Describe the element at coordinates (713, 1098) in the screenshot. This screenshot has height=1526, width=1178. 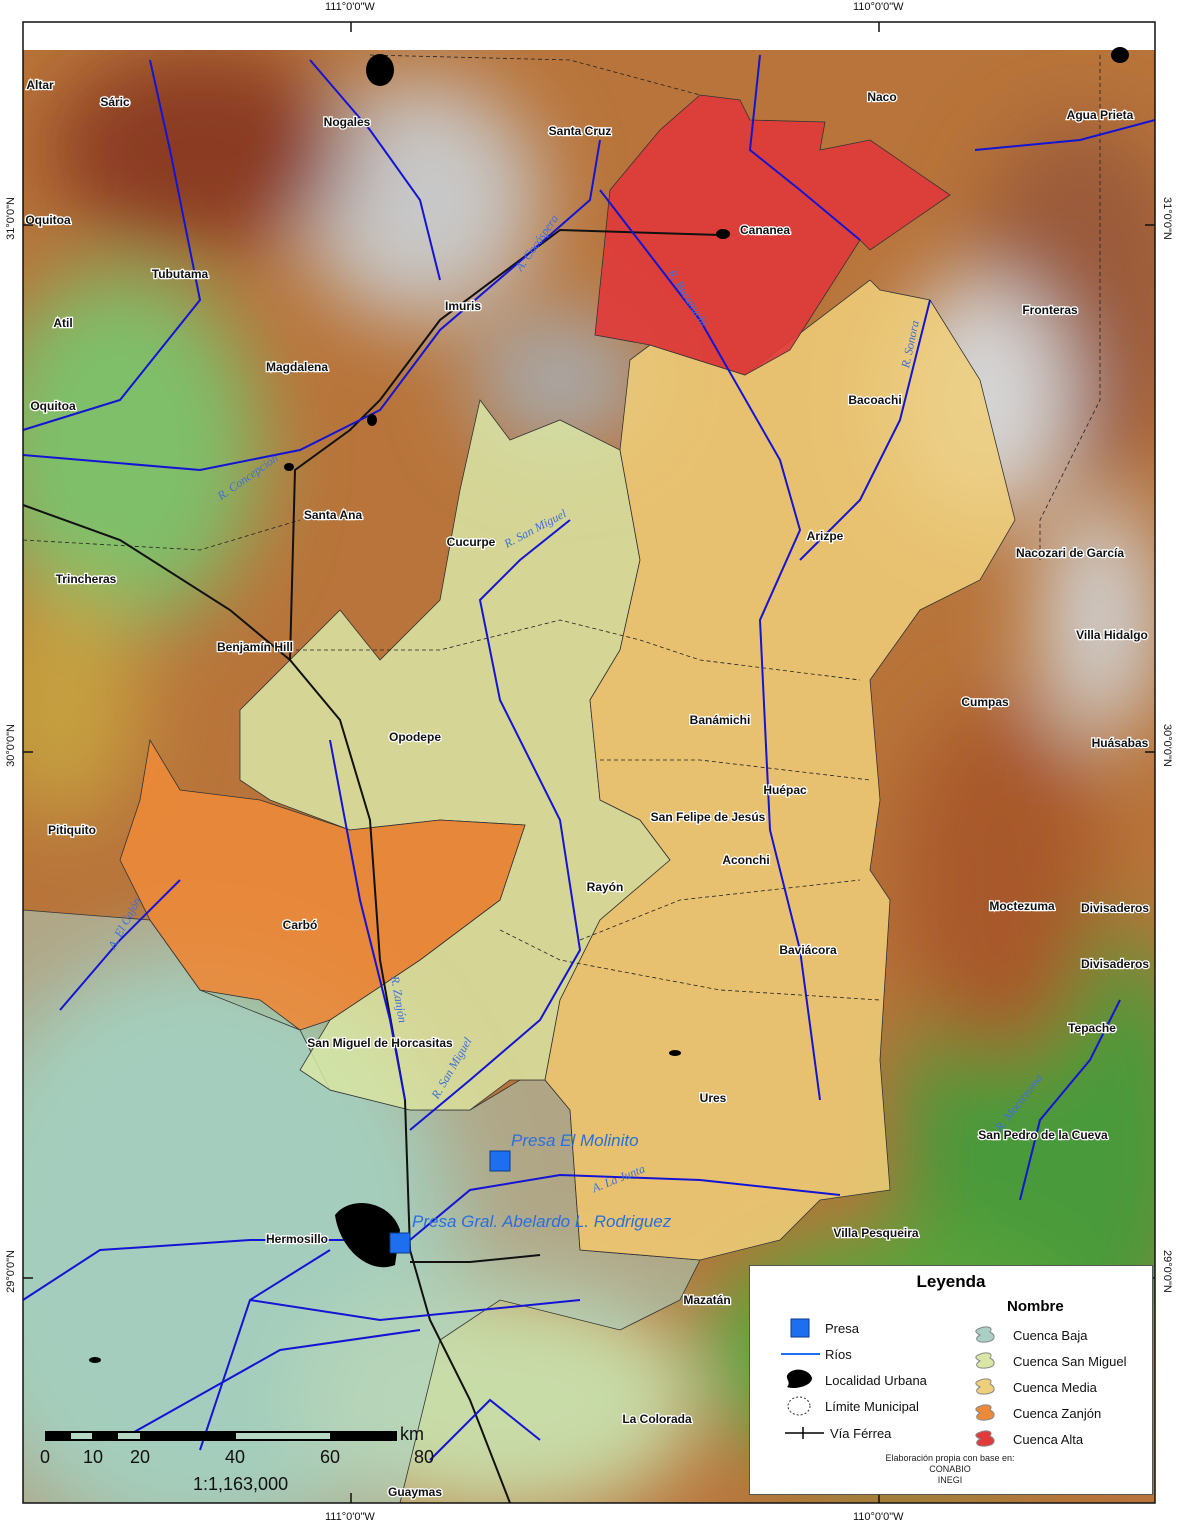
I see `place-label: Ures` at that location.